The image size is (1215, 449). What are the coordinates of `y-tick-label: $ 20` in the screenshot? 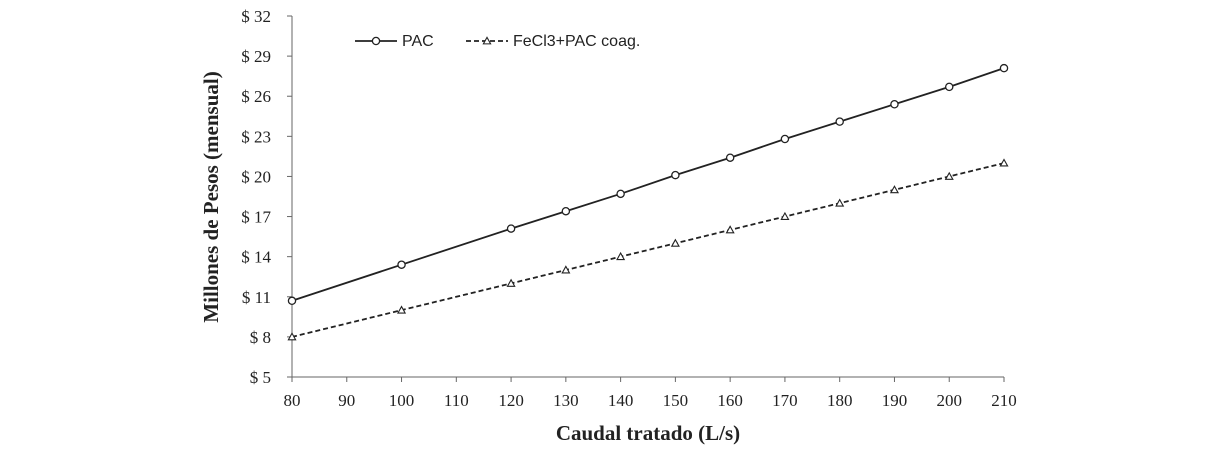 It's located at (256, 176).